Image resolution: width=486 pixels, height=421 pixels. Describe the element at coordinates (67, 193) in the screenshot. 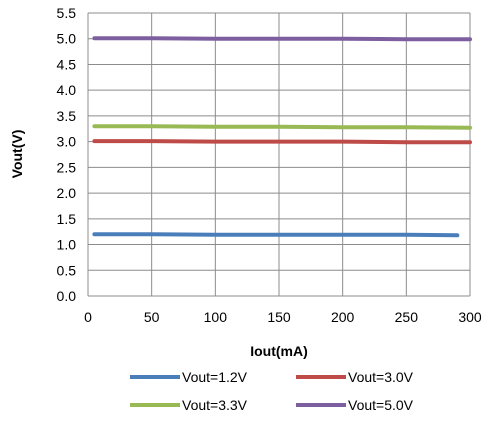

I see `y-tick-label: 2.0` at that location.